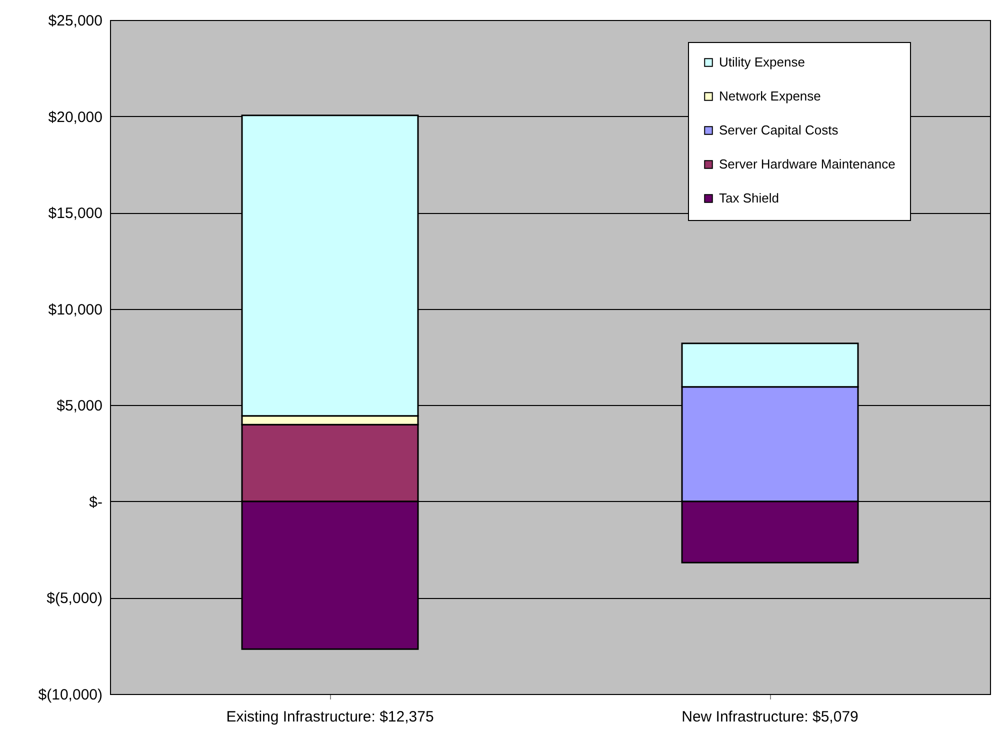 This screenshot has width=993, height=734. What do you see at coordinates (762, 62) in the screenshot?
I see `legend-label: Utility Expense` at bounding box center [762, 62].